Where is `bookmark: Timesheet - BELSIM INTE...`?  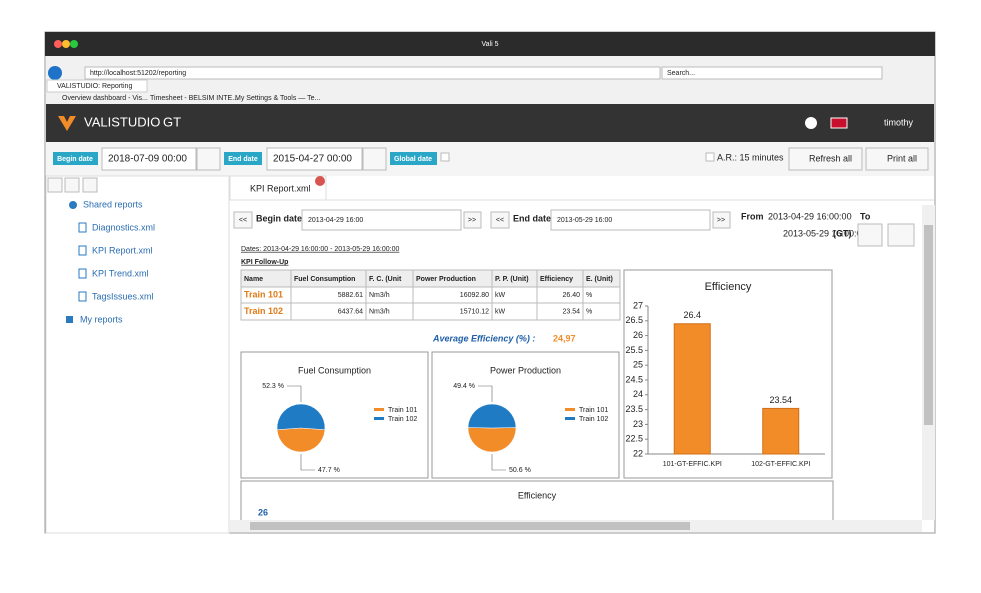 bookmark: Timesheet - BELSIM INTE... is located at coordinates (194, 98).